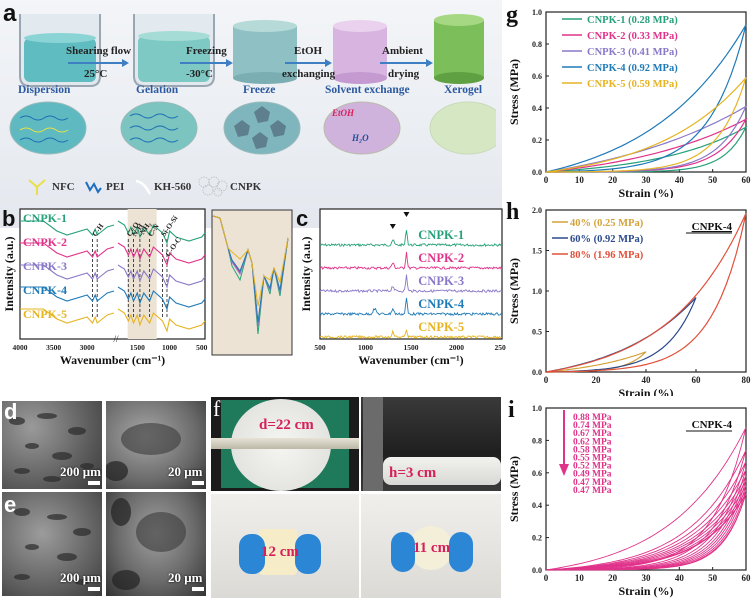  What do you see at coordinates (93, 187) in the screenshot?
I see `wave-chain-icon` at bounding box center [93, 187].